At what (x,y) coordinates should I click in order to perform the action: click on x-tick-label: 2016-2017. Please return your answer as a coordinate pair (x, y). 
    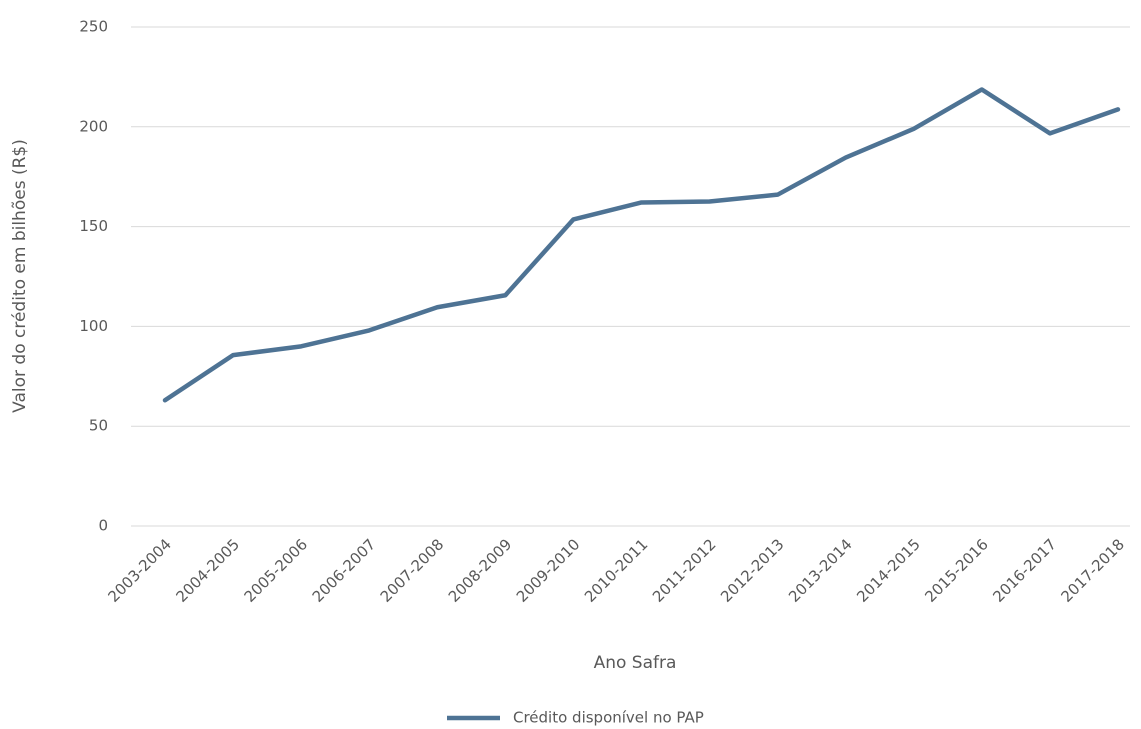
    Looking at the image, I should click on (1024, 570).